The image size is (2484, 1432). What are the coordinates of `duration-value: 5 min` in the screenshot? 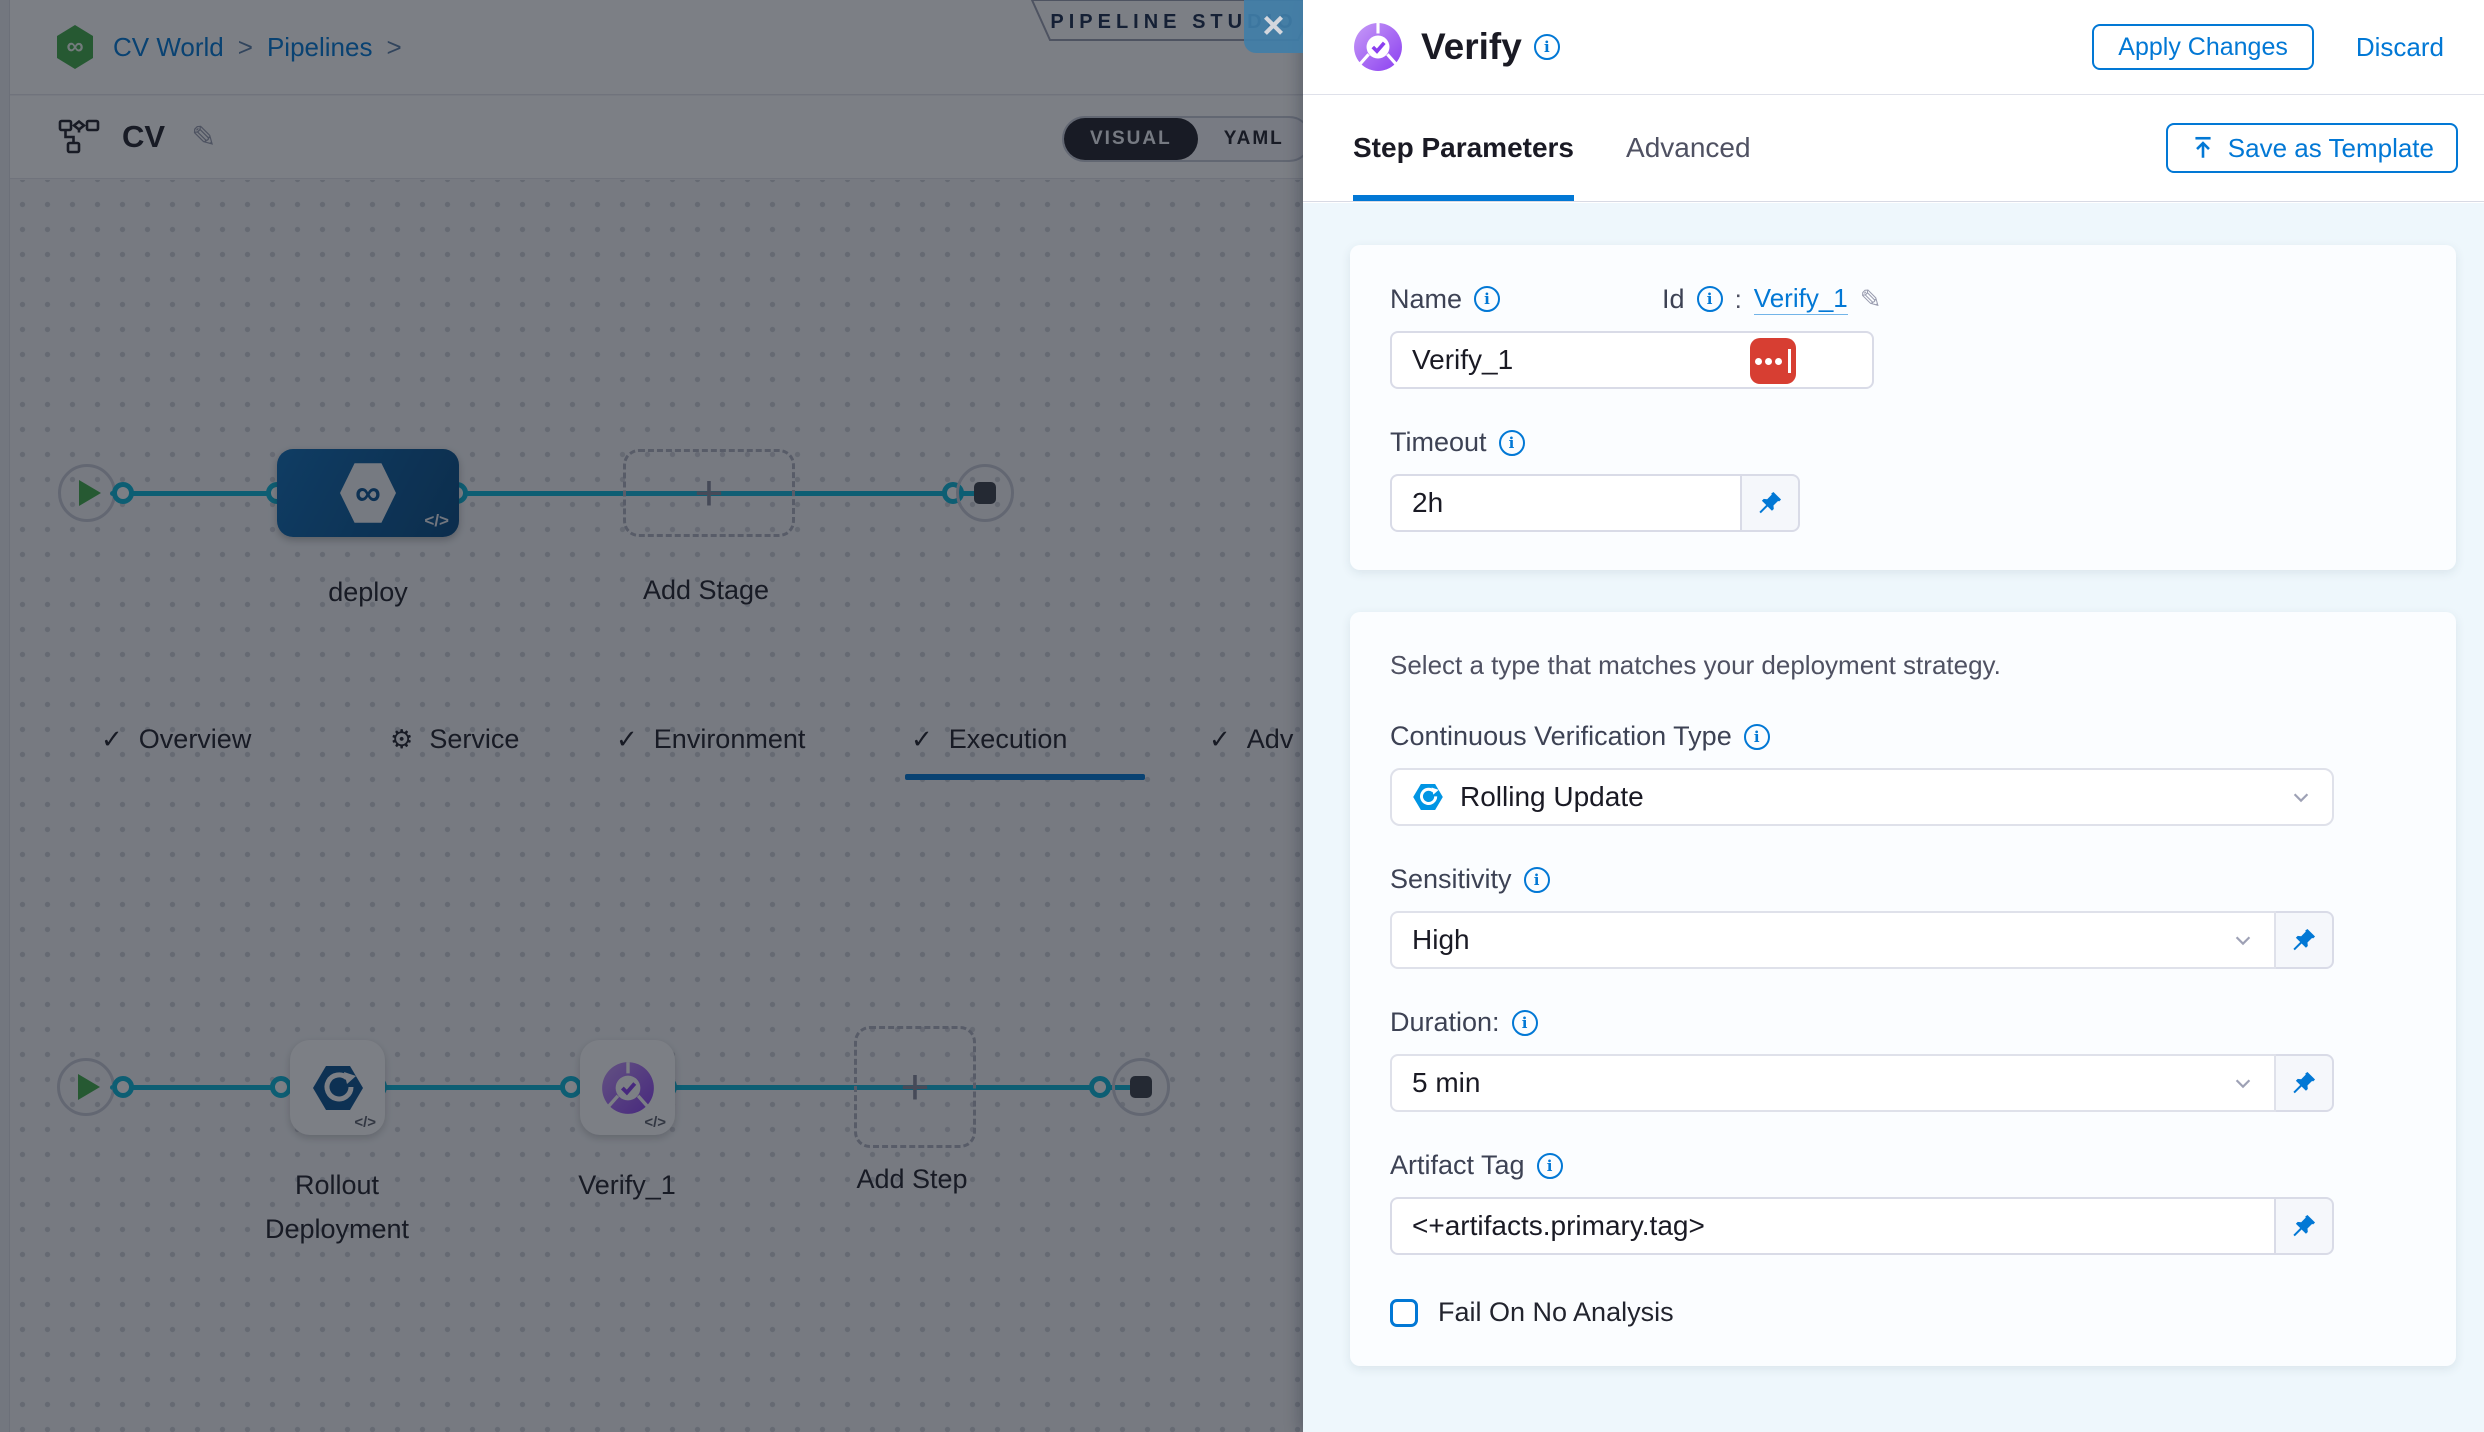 It's located at (1446, 1082).